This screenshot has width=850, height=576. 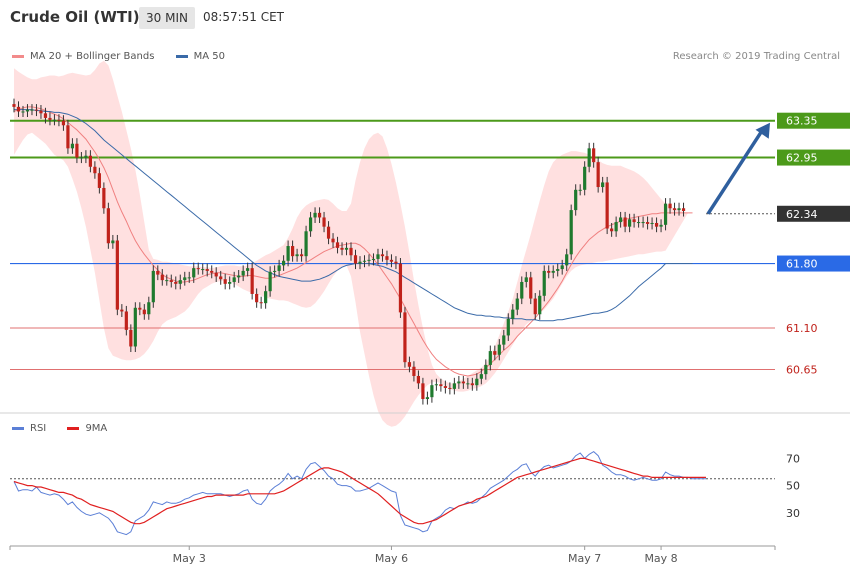 What do you see at coordinates (38, 428) in the screenshot?
I see `legend-label-rsi: RSI` at bounding box center [38, 428].